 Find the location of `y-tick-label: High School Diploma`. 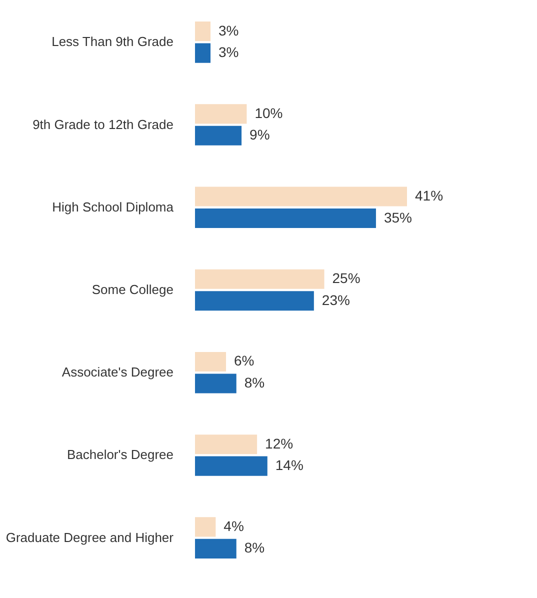

y-tick-label: High School Diploma is located at coordinates (113, 206).